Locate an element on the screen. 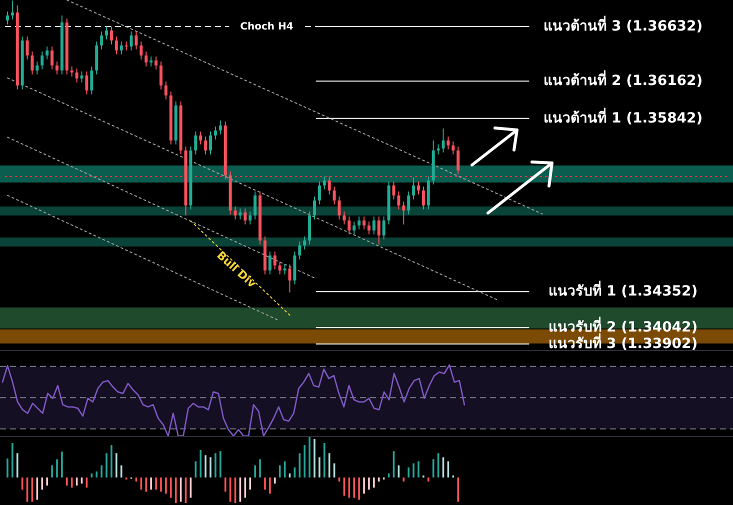 This screenshot has height=505, width=733. ref-line-label: แนวรับที่ 3 (1.33902) is located at coordinates (623, 344).